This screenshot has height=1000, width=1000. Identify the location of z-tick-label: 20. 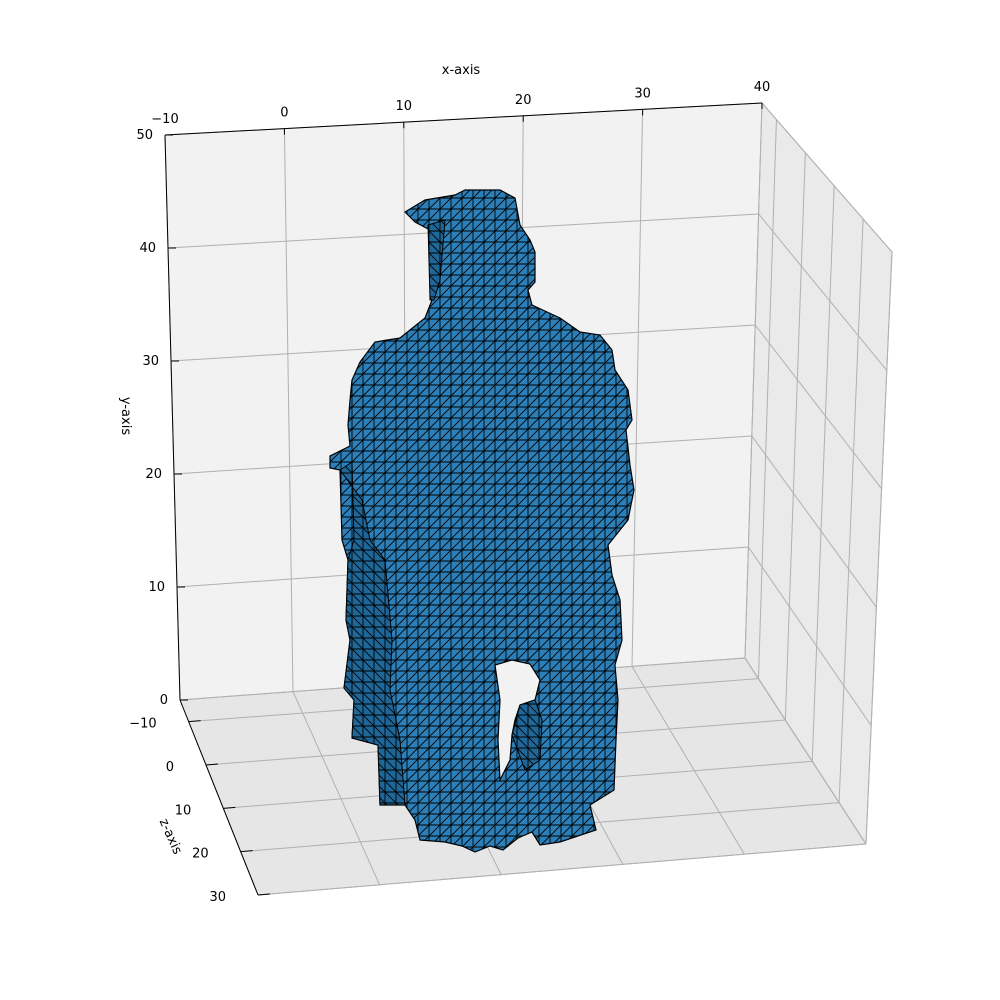
(200, 854).